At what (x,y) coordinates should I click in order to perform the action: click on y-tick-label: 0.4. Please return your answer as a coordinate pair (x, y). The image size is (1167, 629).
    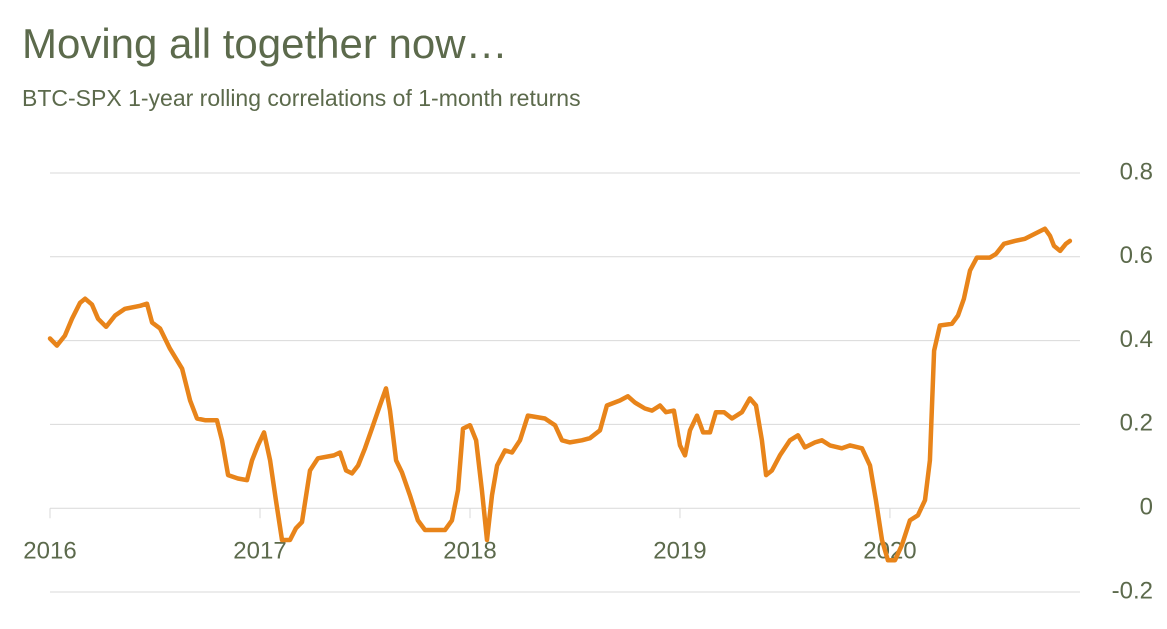
    Looking at the image, I should click on (1136, 339).